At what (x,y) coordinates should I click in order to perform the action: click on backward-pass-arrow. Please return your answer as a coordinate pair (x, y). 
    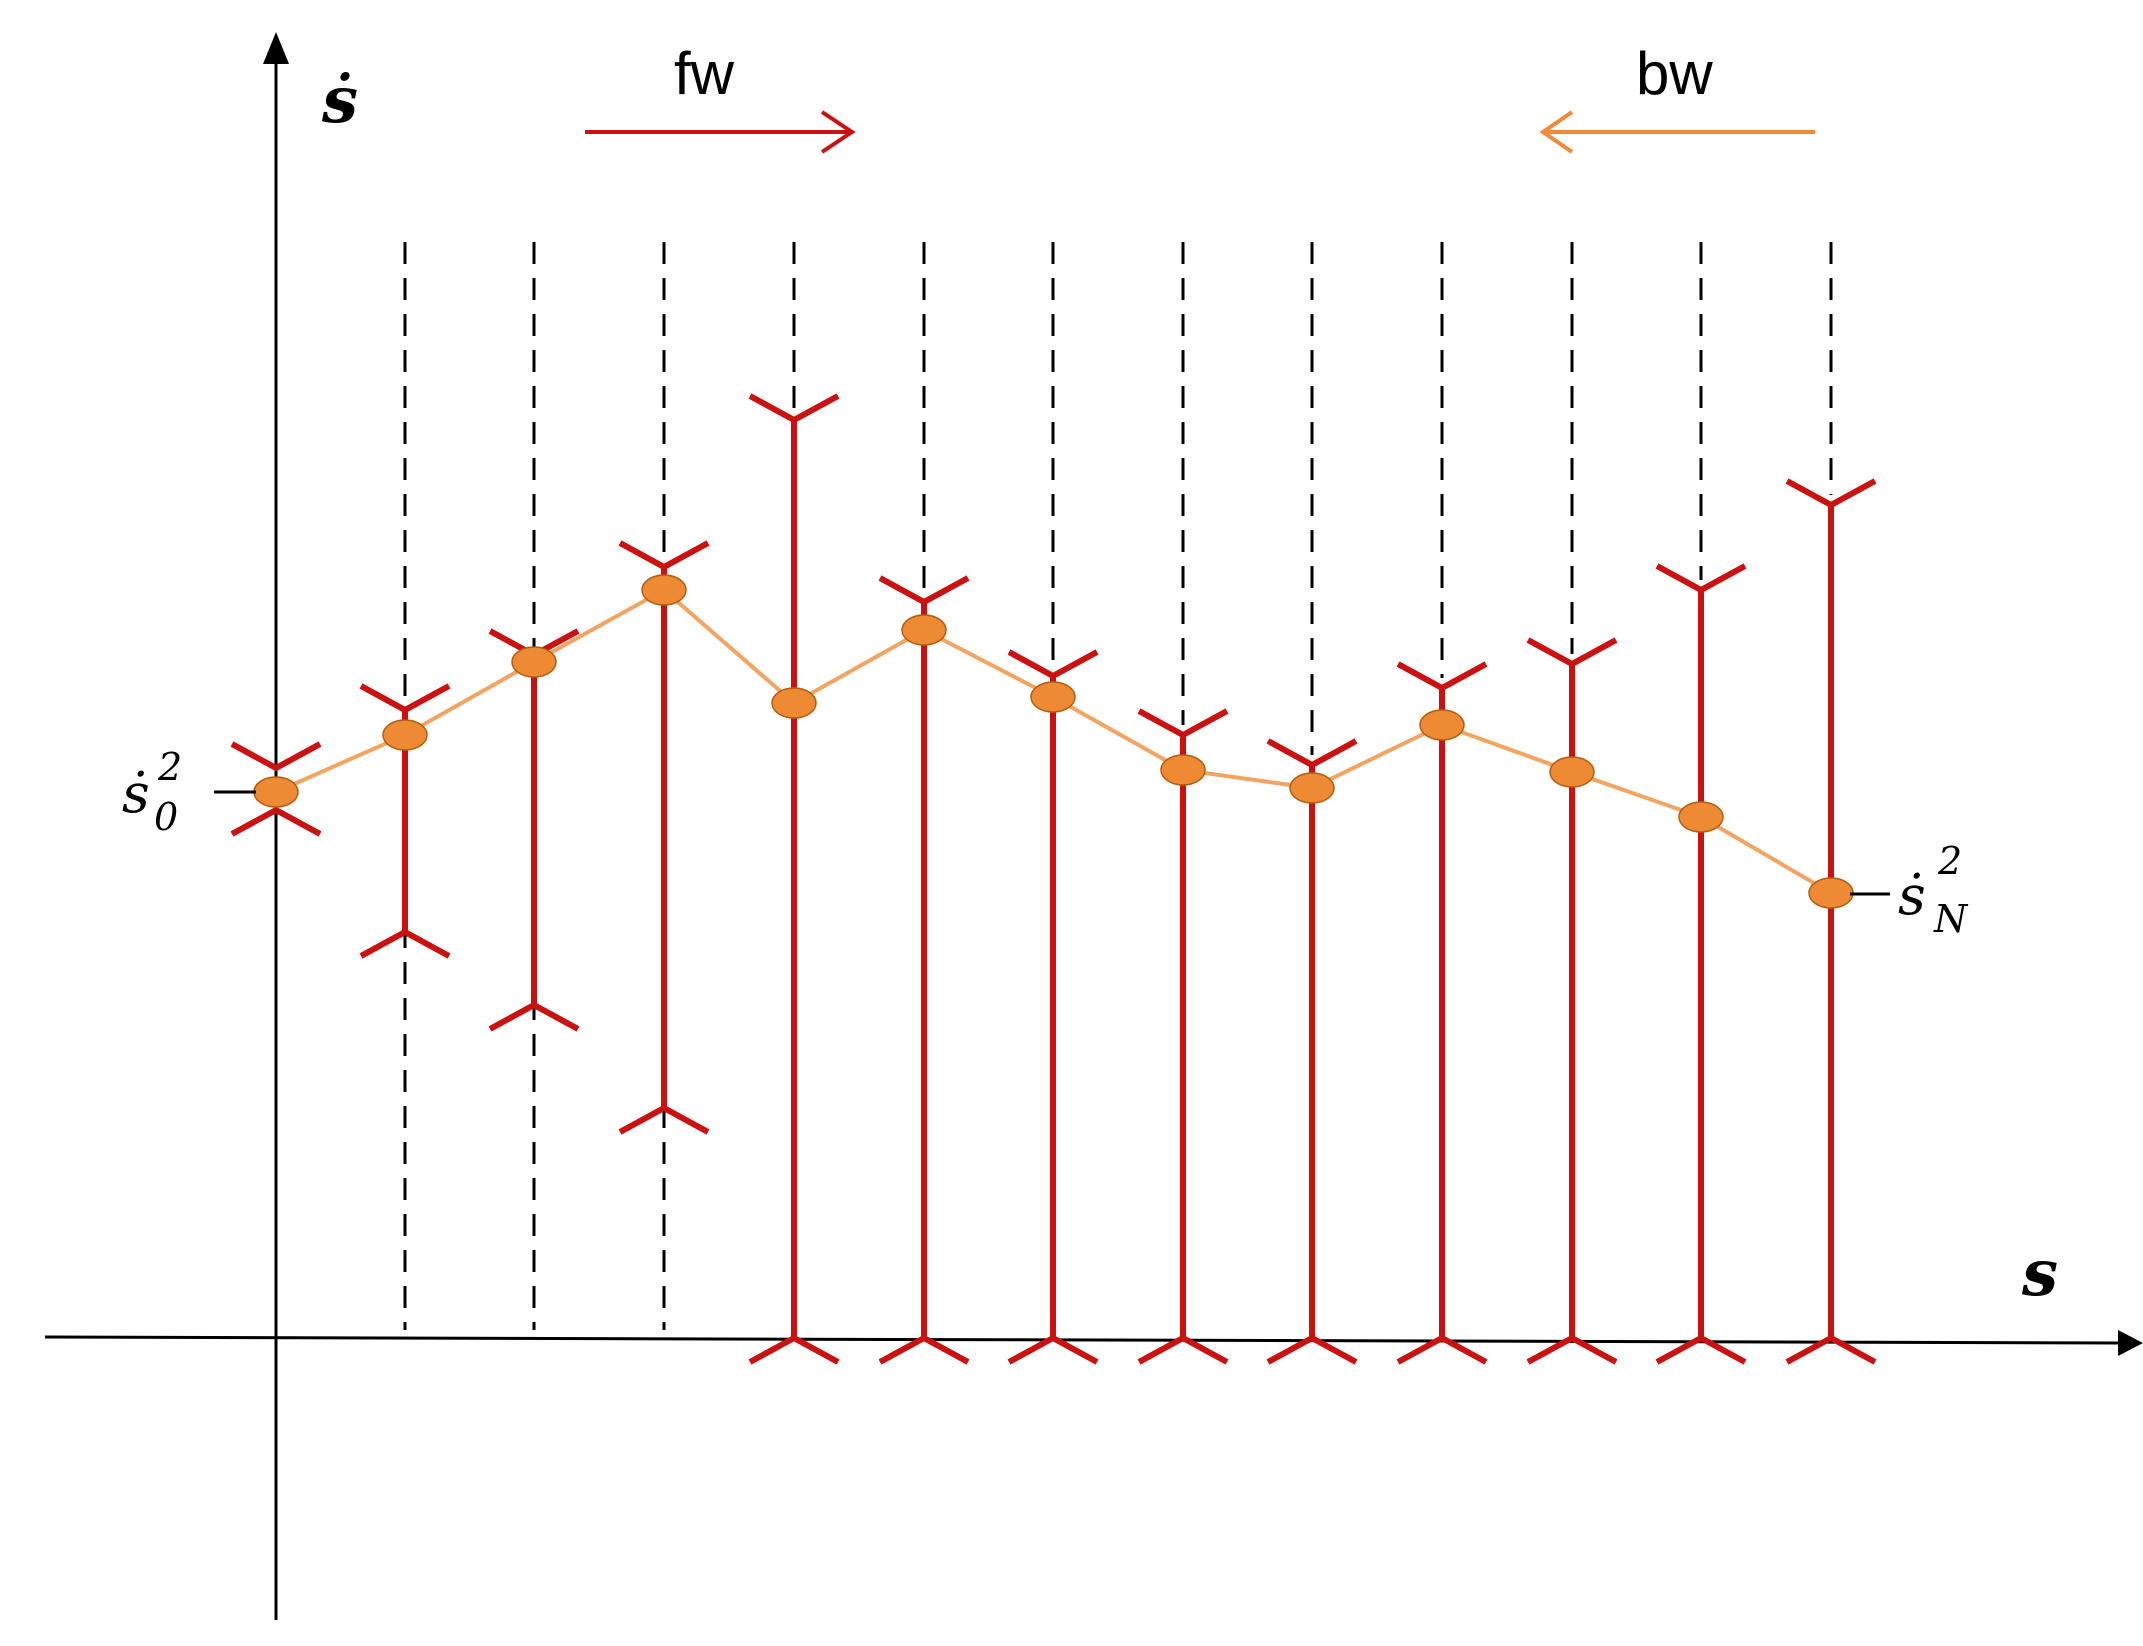
    Looking at the image, I should click on (1677, 132).